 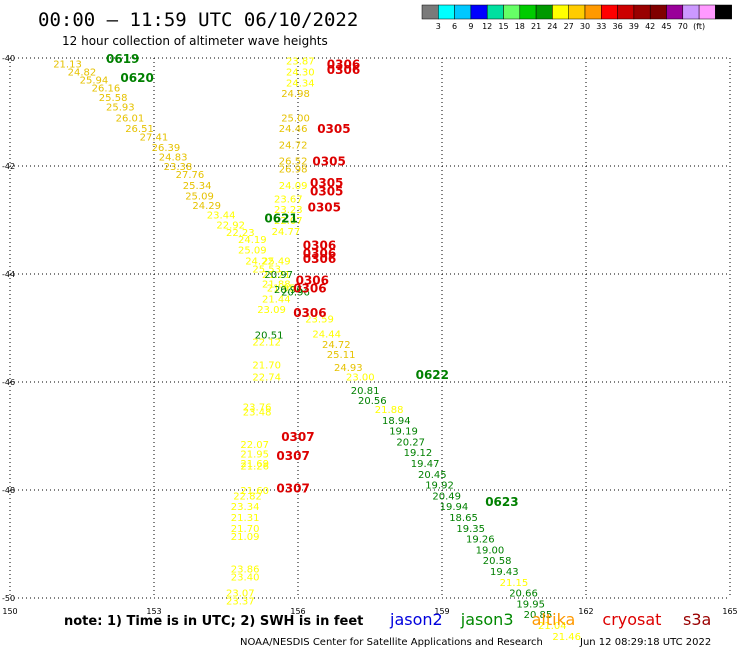 I want to click on wave-height-value: 21.69, so click(x=254, y=464).